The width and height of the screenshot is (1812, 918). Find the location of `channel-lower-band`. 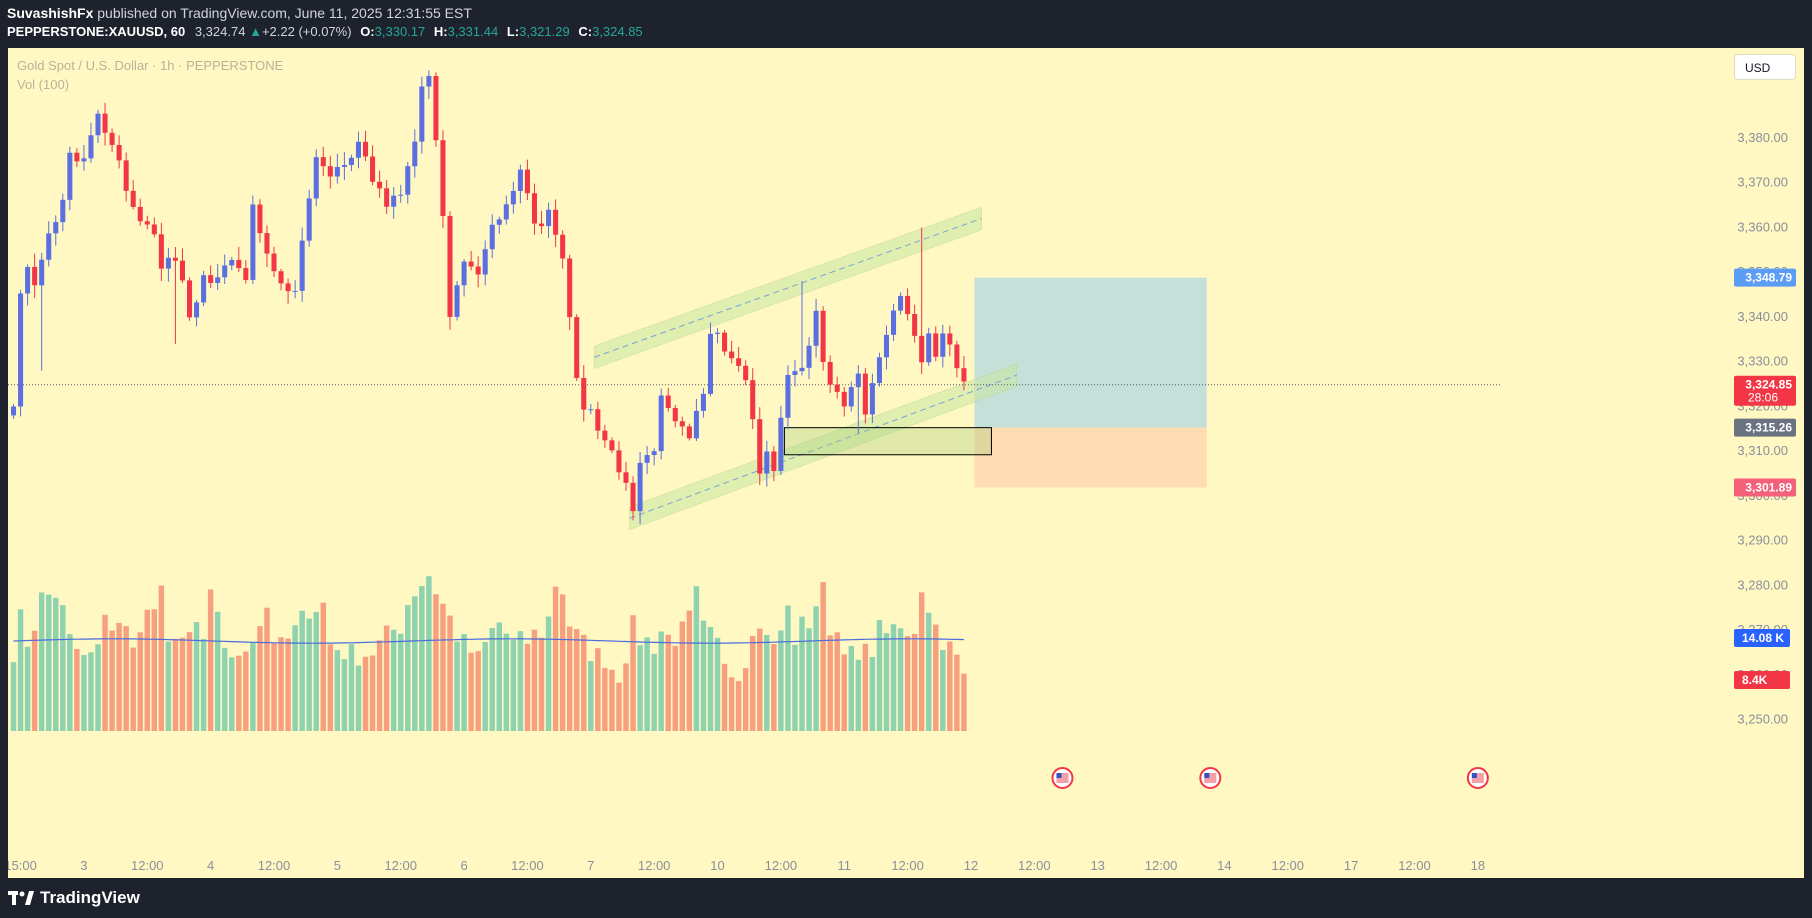

channel-lower-band is located at coordinates (823, 447).